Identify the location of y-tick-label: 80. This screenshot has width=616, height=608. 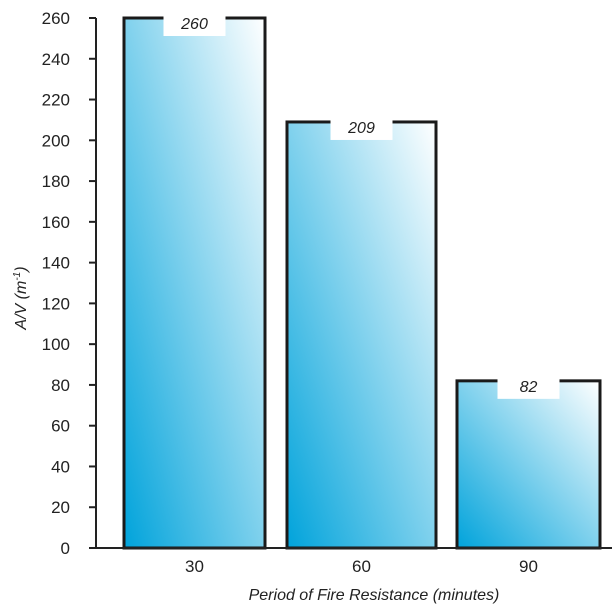
(60, 385).